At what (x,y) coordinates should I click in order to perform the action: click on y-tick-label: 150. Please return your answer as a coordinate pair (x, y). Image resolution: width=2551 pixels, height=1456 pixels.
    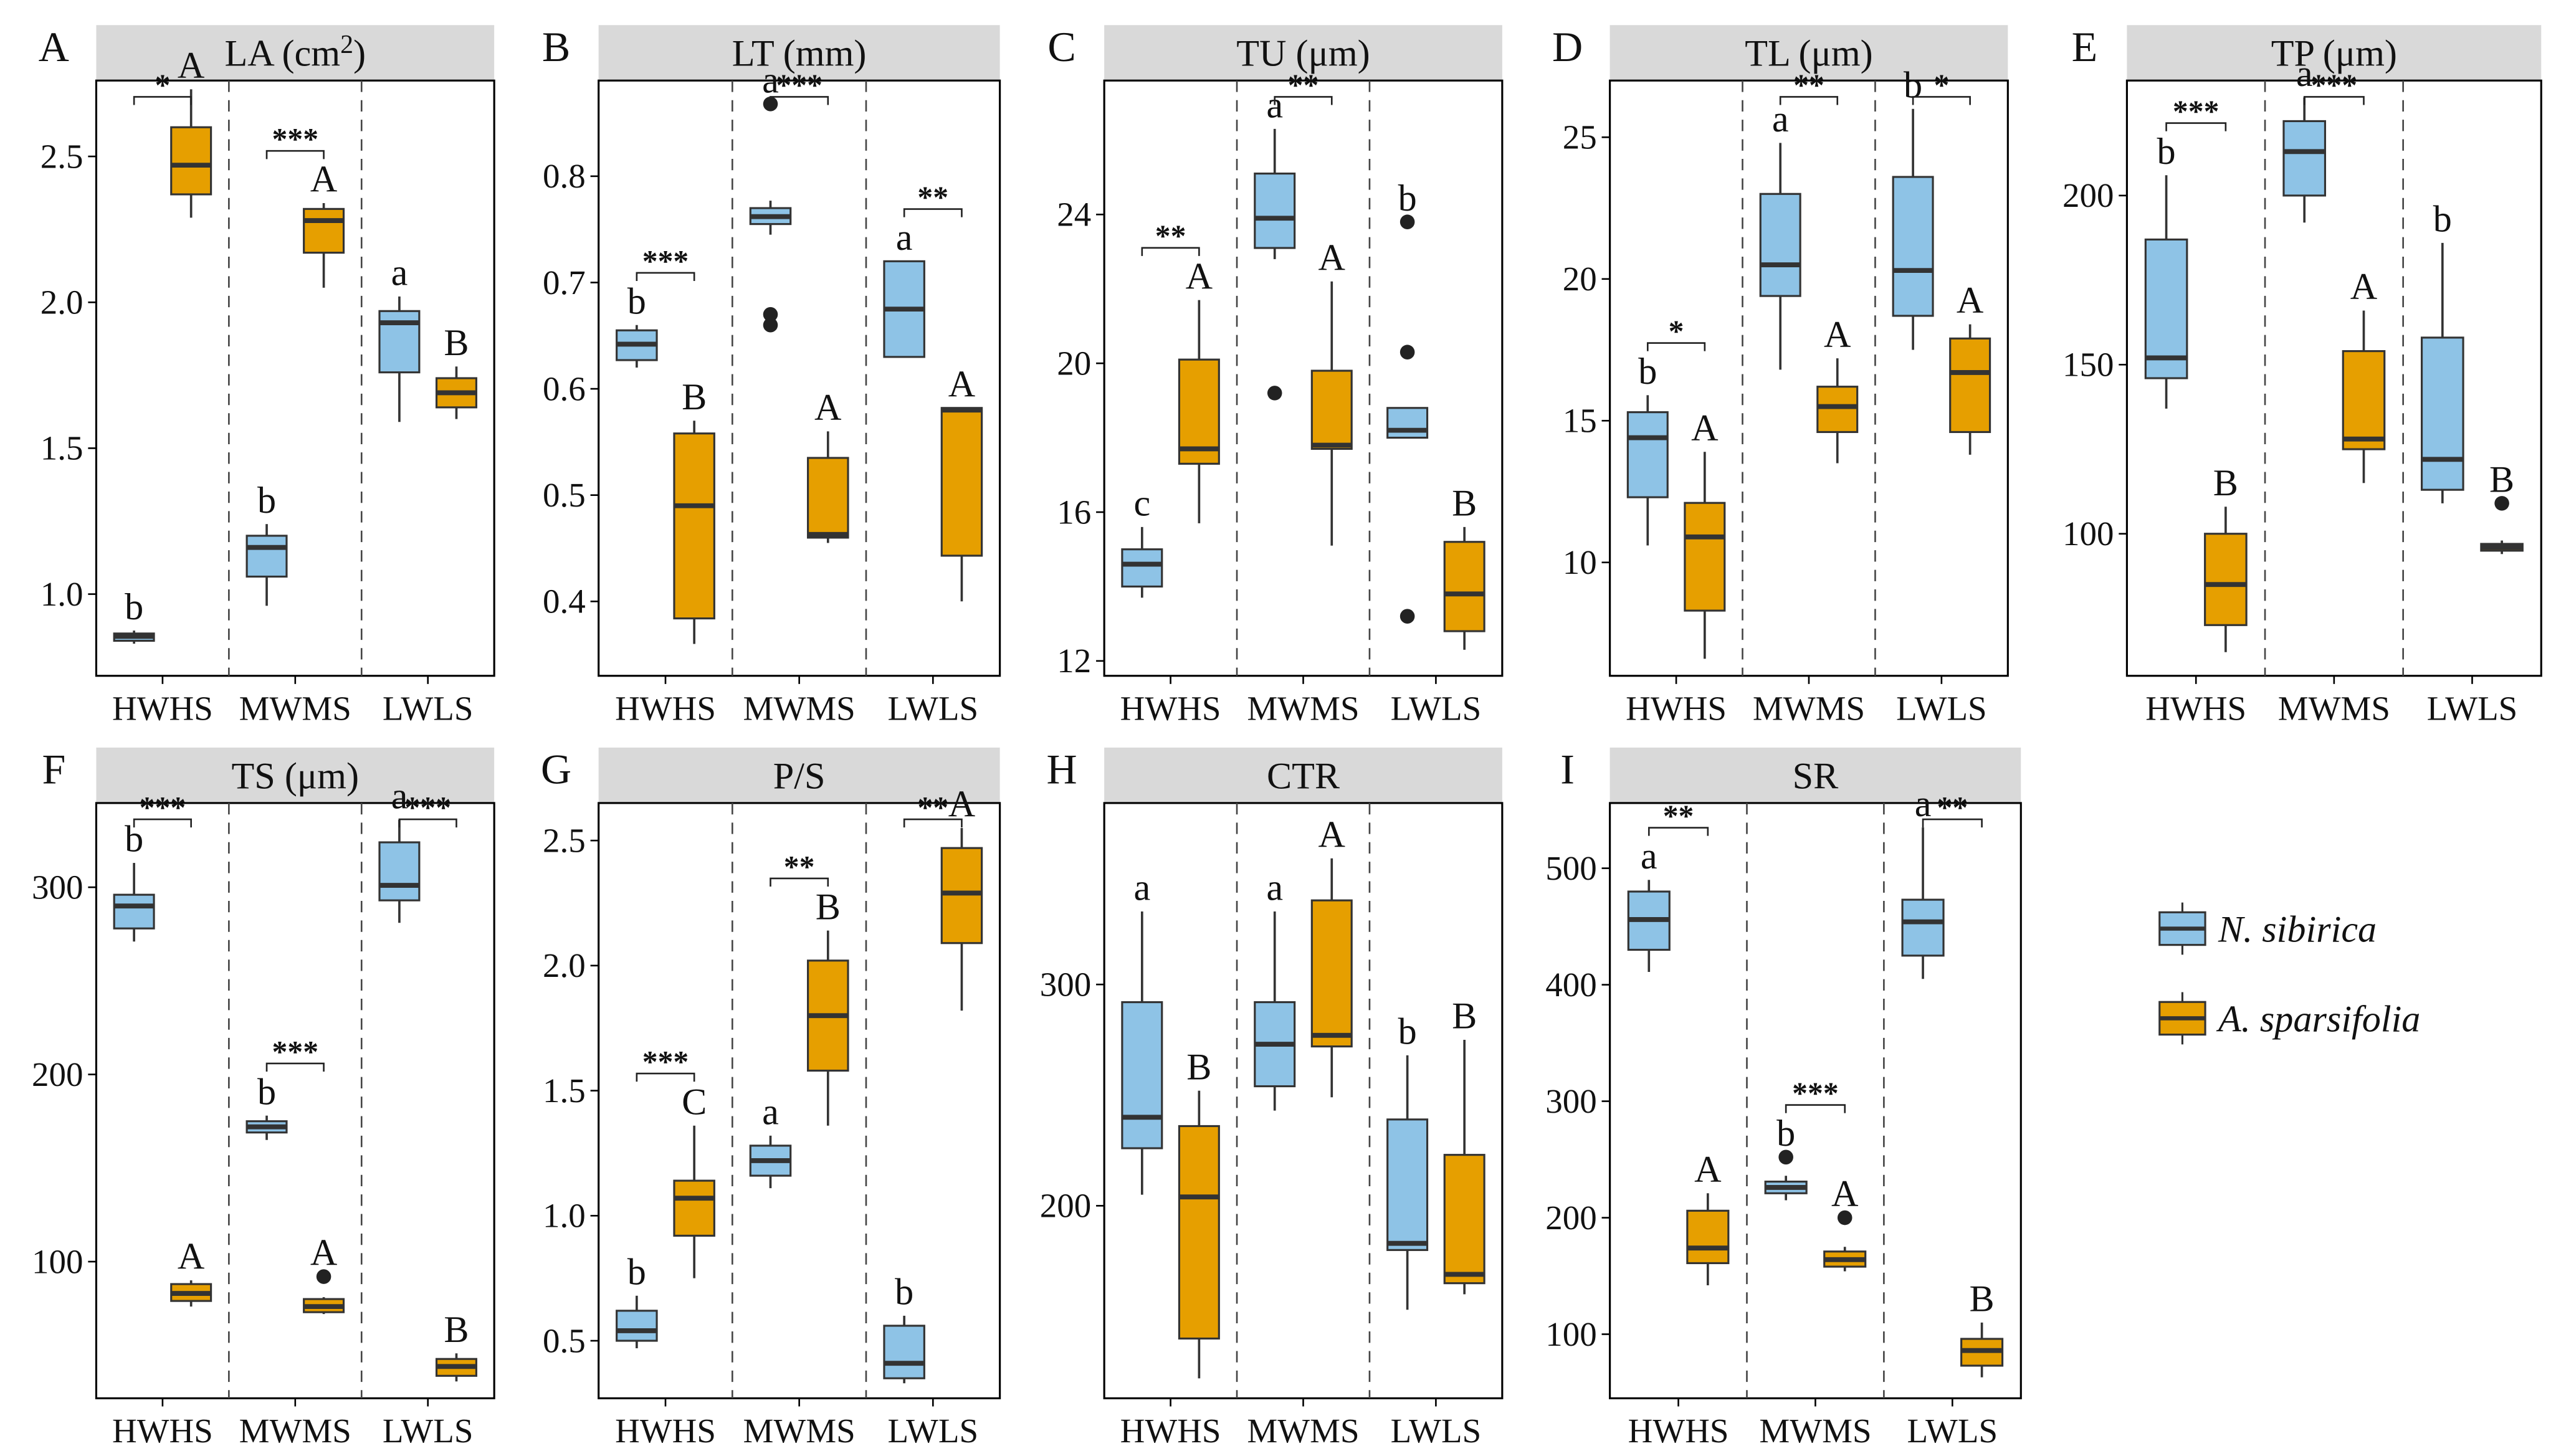
    Looking at the image, I should click on (2088, 365).